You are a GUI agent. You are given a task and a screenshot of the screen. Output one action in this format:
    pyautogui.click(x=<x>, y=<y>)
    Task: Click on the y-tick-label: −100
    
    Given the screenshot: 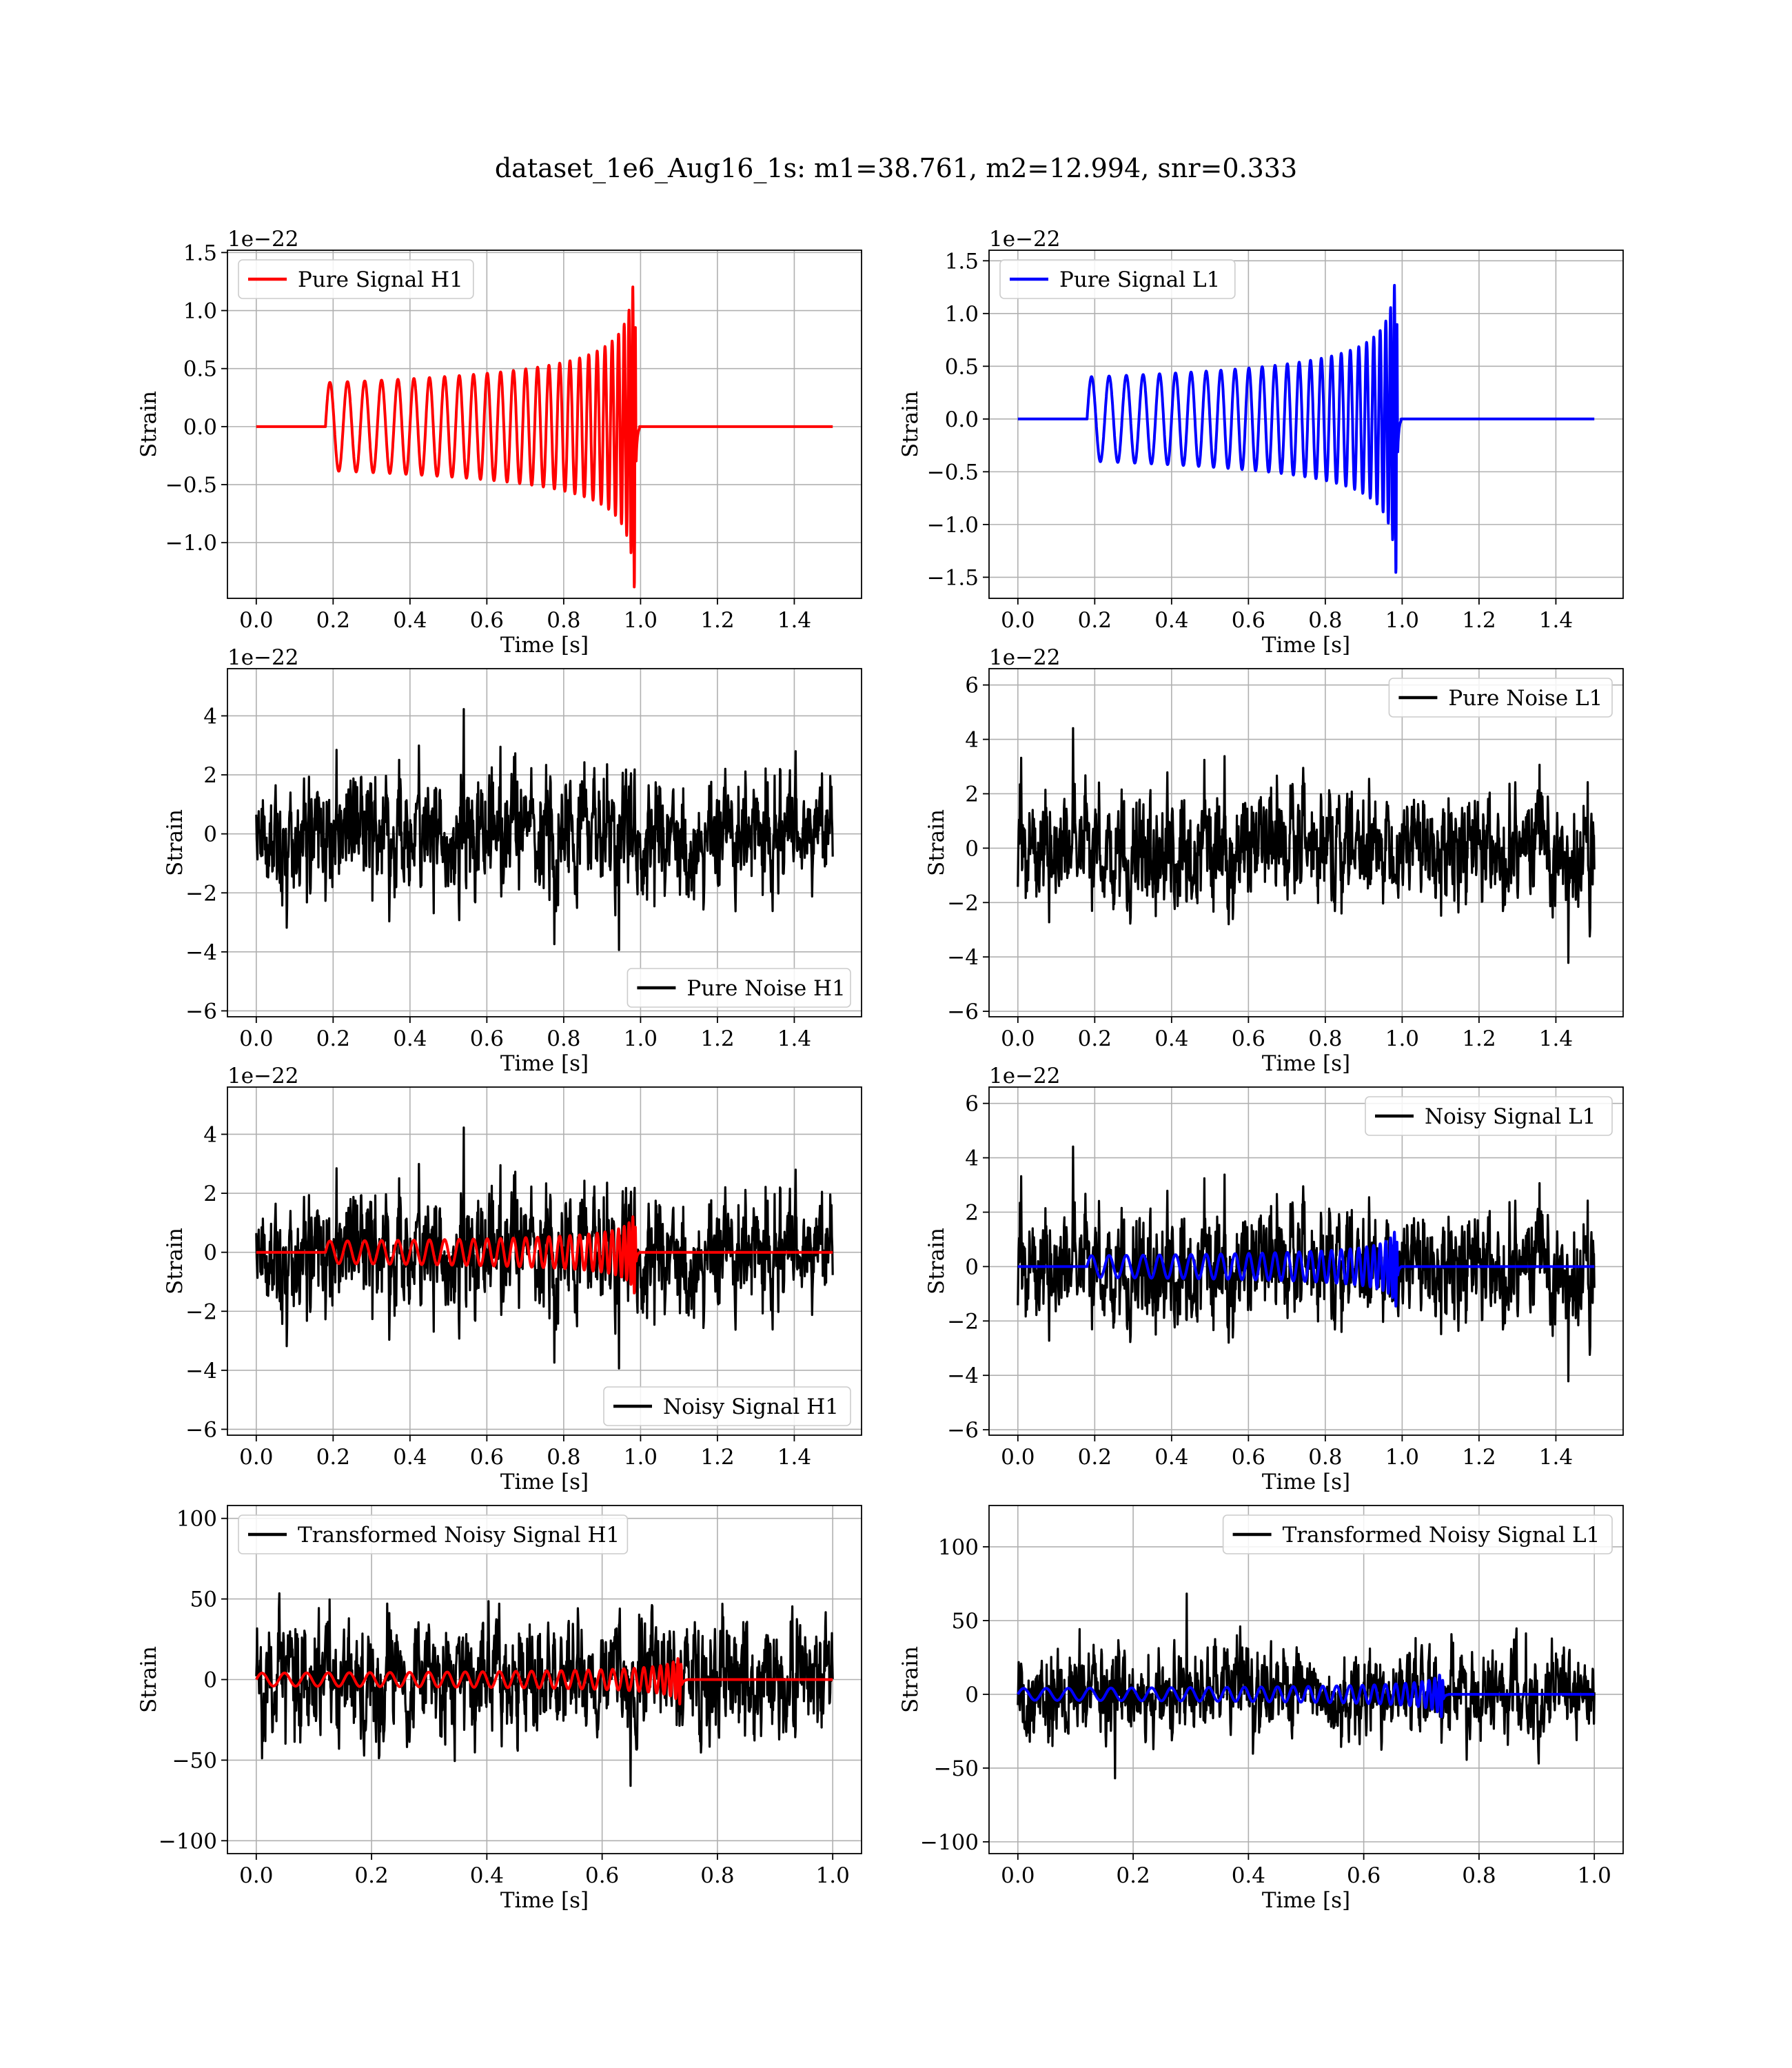 What is the action you would take?
    pyautogui.click(x=188, y=1841)
    